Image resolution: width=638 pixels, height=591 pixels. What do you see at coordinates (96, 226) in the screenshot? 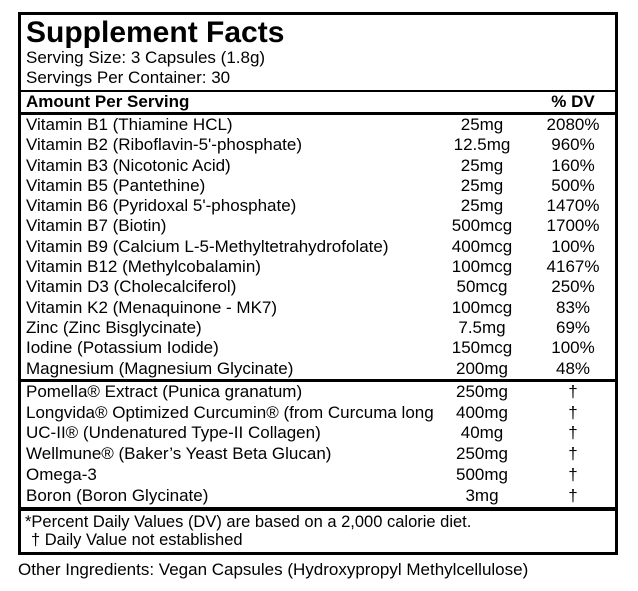
I see `nutrient-name: Vitamin B7 (Biotin)` at bounding box center [96, 226].